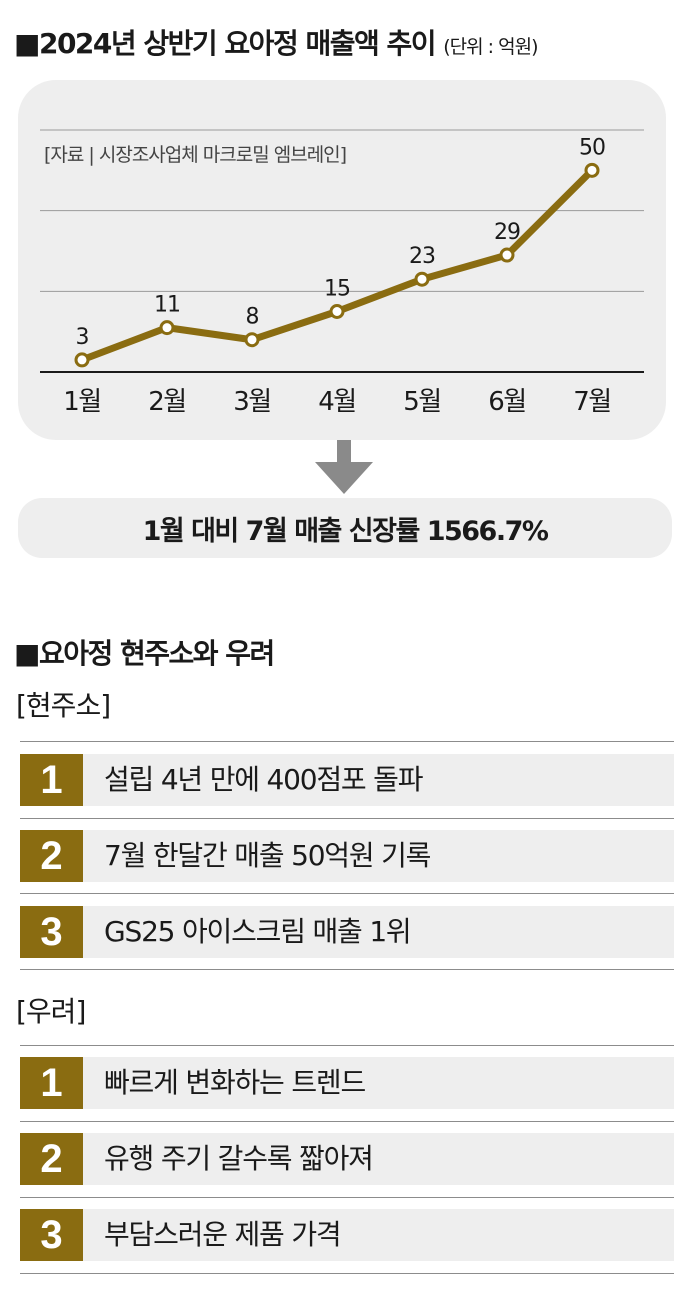 This screenshot has height=1295, width=686. What do you see at coordinates (264, 779) in the screenshot?
I see `status-item-text: 설립 4년 만에 400점포 돌파` at bounding box center [264, 779].